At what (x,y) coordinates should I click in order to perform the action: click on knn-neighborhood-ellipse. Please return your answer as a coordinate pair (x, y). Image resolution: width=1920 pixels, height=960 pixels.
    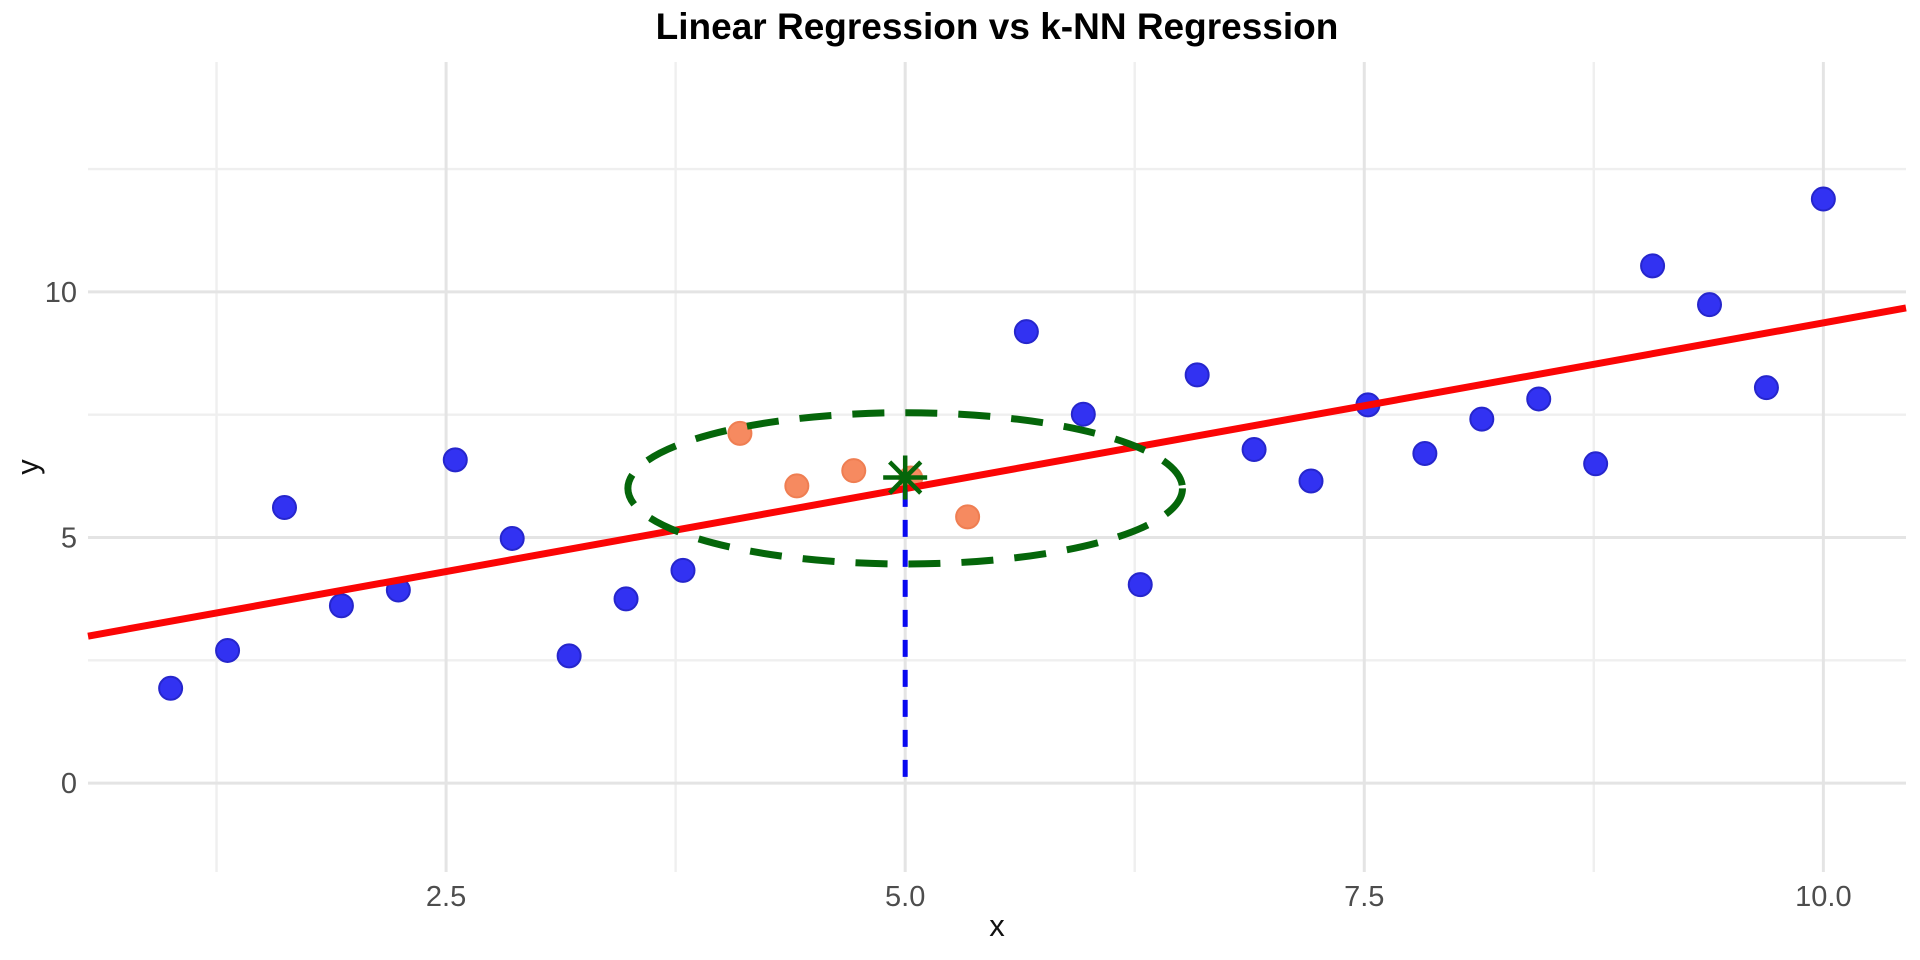
    Looking at the image, I should click on (905, 488).